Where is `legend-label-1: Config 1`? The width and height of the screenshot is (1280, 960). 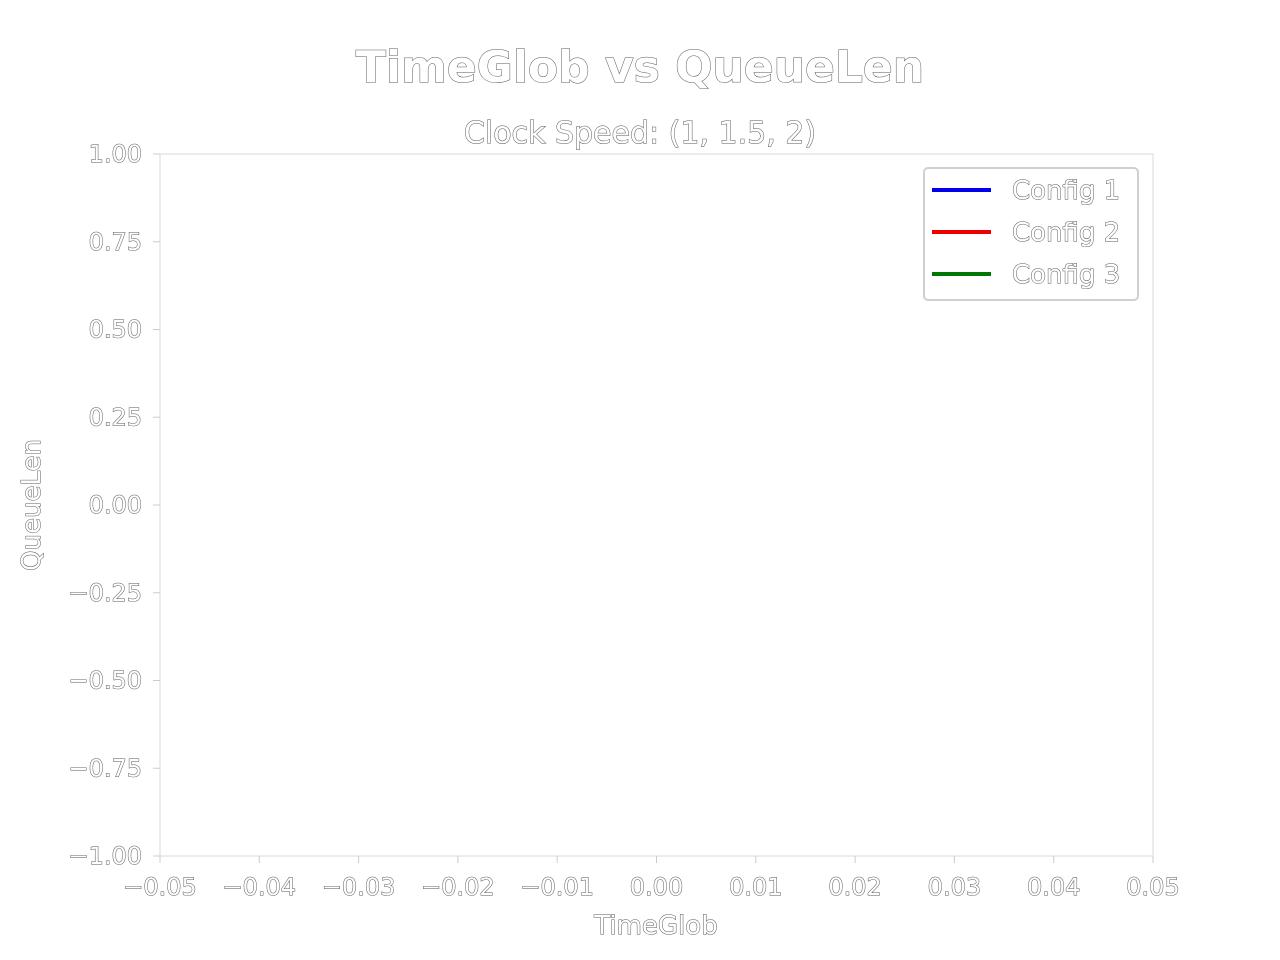 legend-label-1: Config 1 is located at coordinates (1066, 191).